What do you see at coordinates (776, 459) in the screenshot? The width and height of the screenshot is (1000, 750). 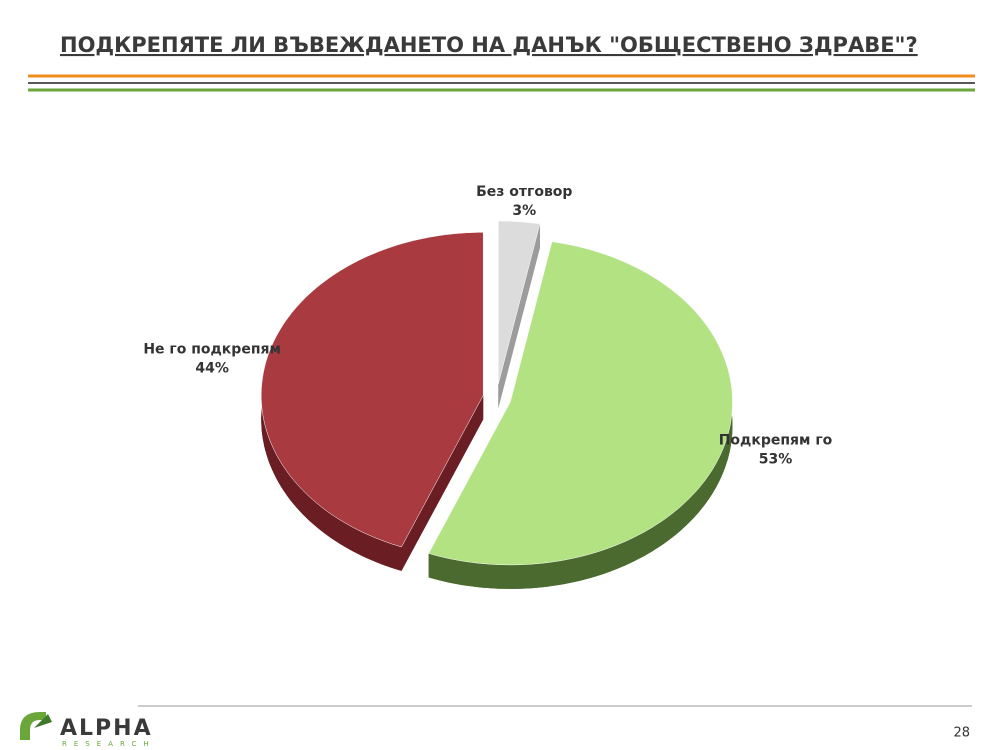 I see `slice-value-label: 53%` at bounding box center [776, 459].